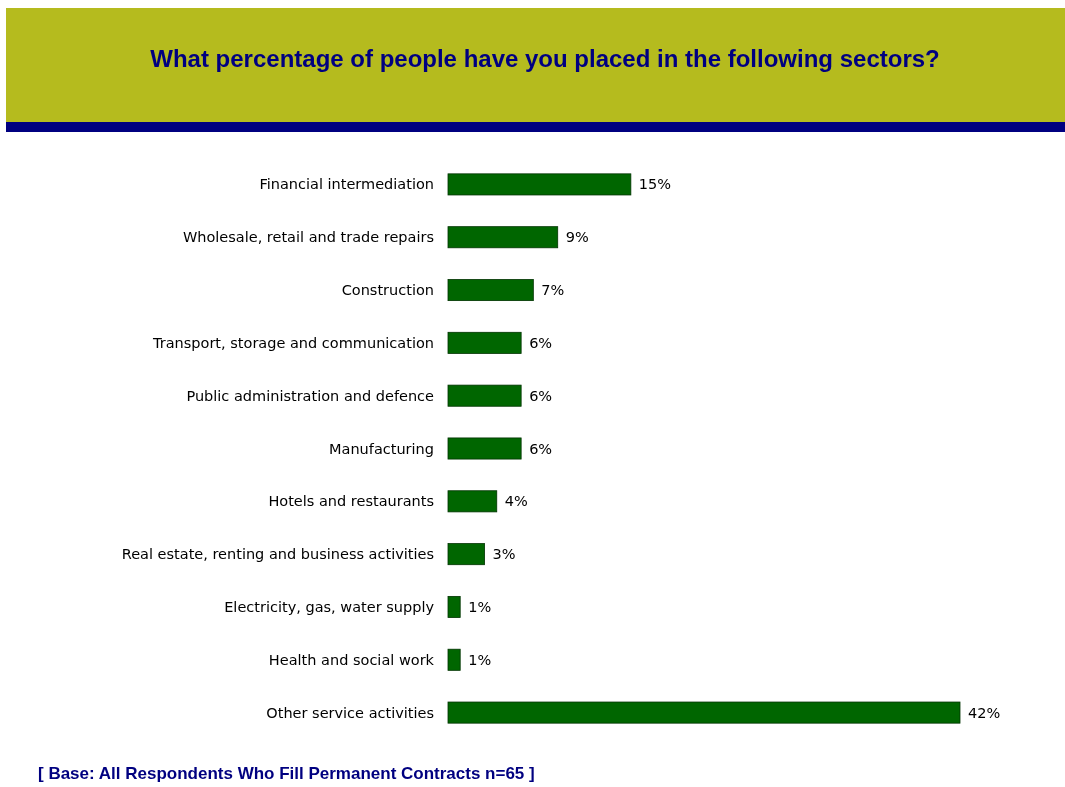  Describe the element at coordinates (655, 184) in the screenshot. I see `data-label: 15%` at that location.